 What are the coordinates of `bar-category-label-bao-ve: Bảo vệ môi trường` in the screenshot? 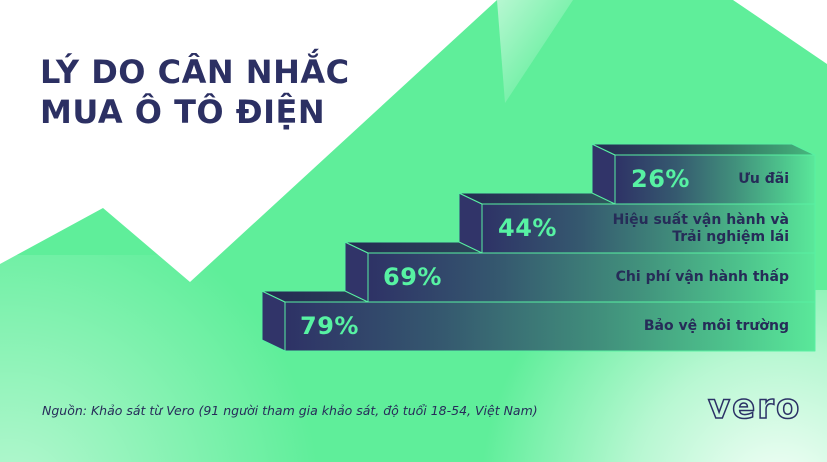 It's located at (716, 326).